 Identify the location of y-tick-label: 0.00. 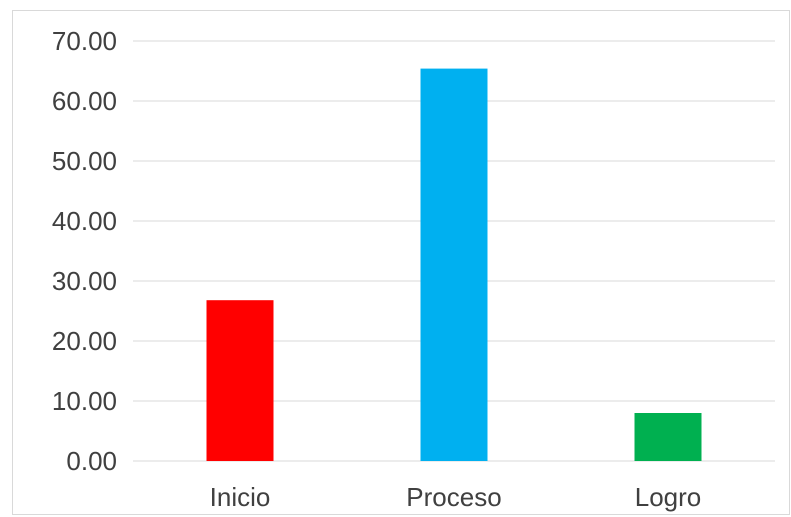
(91, 461).